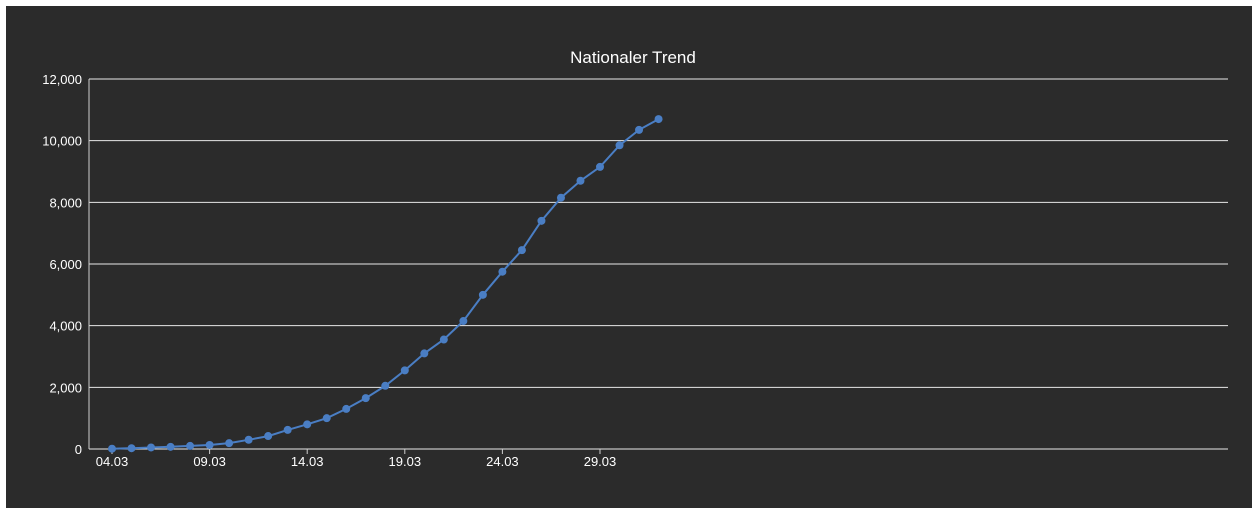 This screenshot has height=511, width=1255. What do you see at coordinates (65, 264) in the screenshot?
I see `y-tick-label: 6,000` at bounding box center [65, 264].